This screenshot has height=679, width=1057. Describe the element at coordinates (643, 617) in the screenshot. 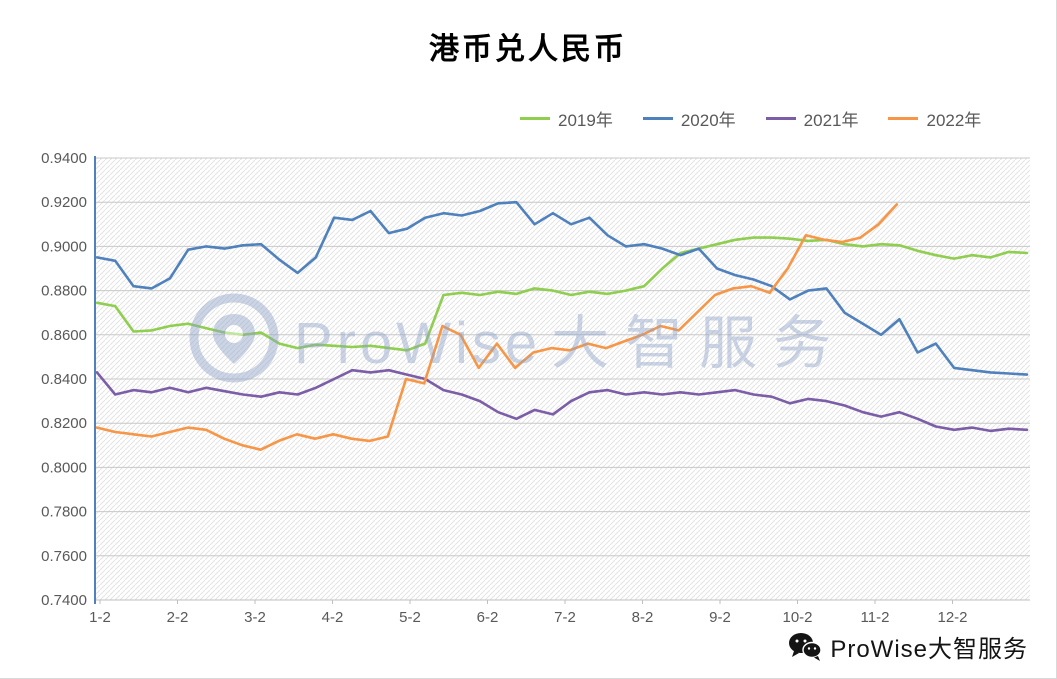

I see `x-tick-label: 8-2` at that location.